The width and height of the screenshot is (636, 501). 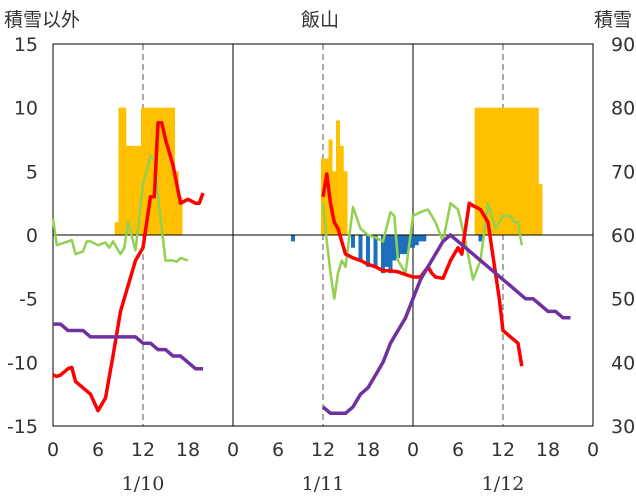 What do you see at coordinates (22, 236) in the screenshot?
I see `left-axis-ticks: 15 10 5 0 -5 -10 -15` at bounding box center [22, 236].